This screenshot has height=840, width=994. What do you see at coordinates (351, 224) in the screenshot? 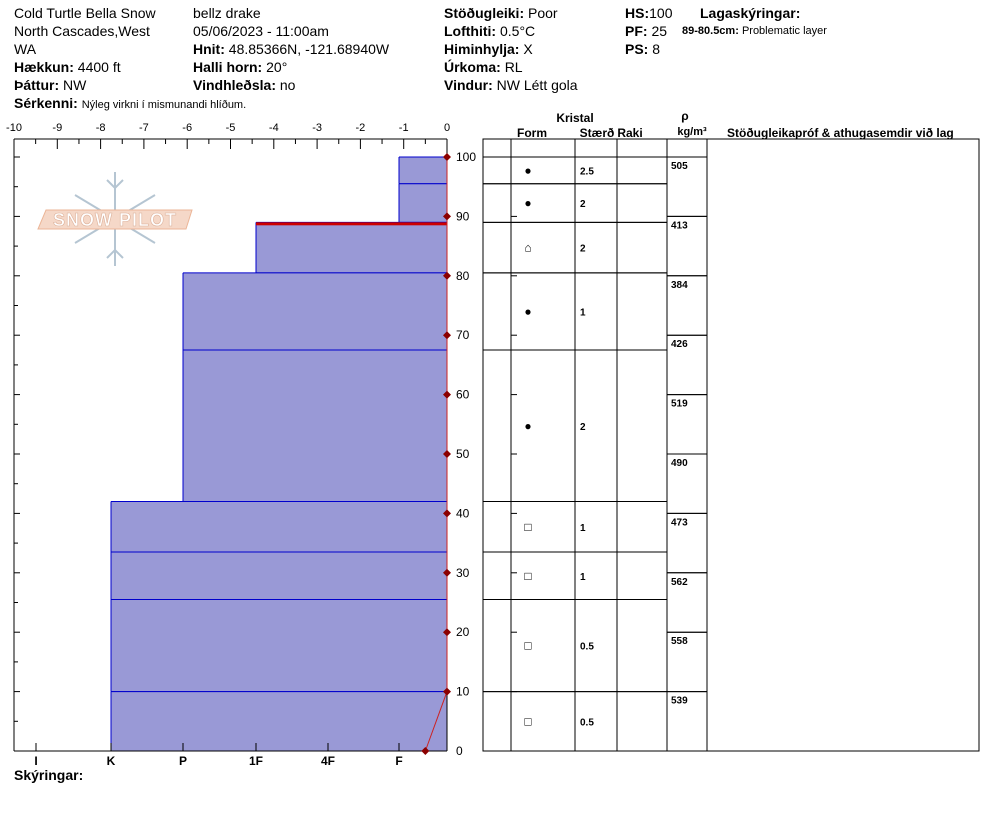
I see `problem-layer-marker` at bounding box center [351, 224].